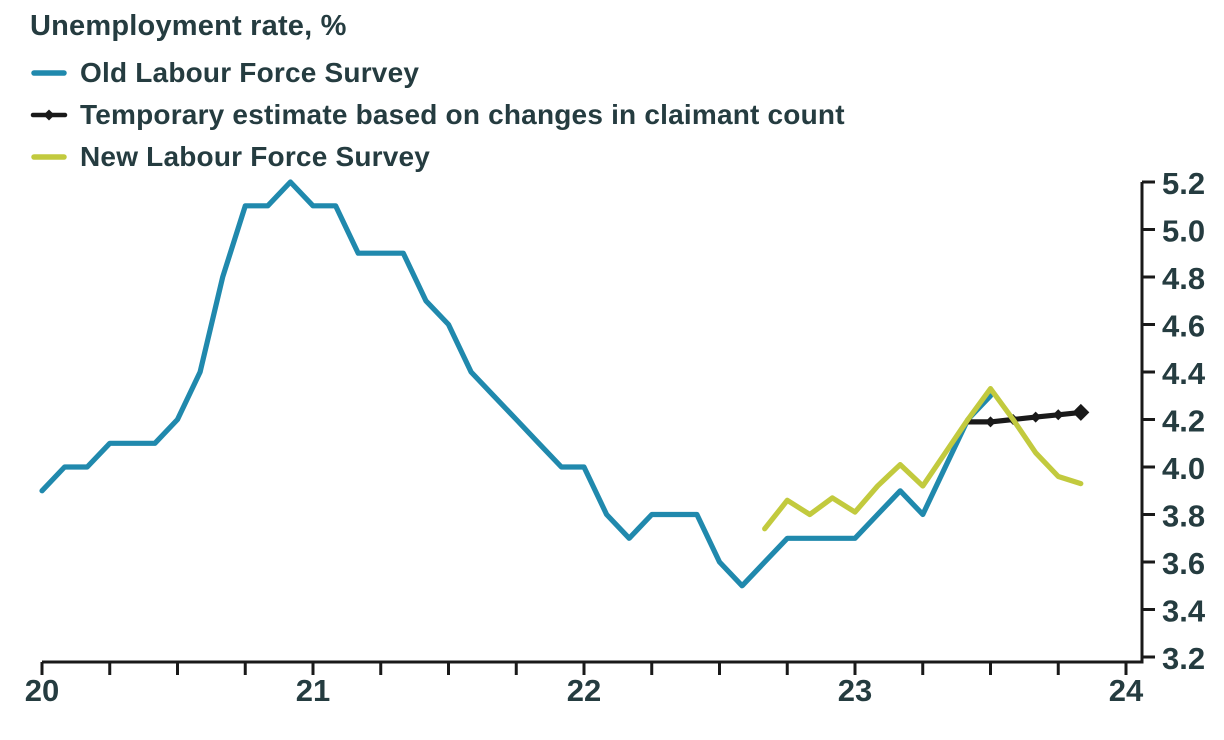 The height and width of the screenshot is (740, 1224). Describe the element at coordinates (250, 72) in the screenshot. I see `legend-label-old-lfs: Old Labour Force Survey` at that location.